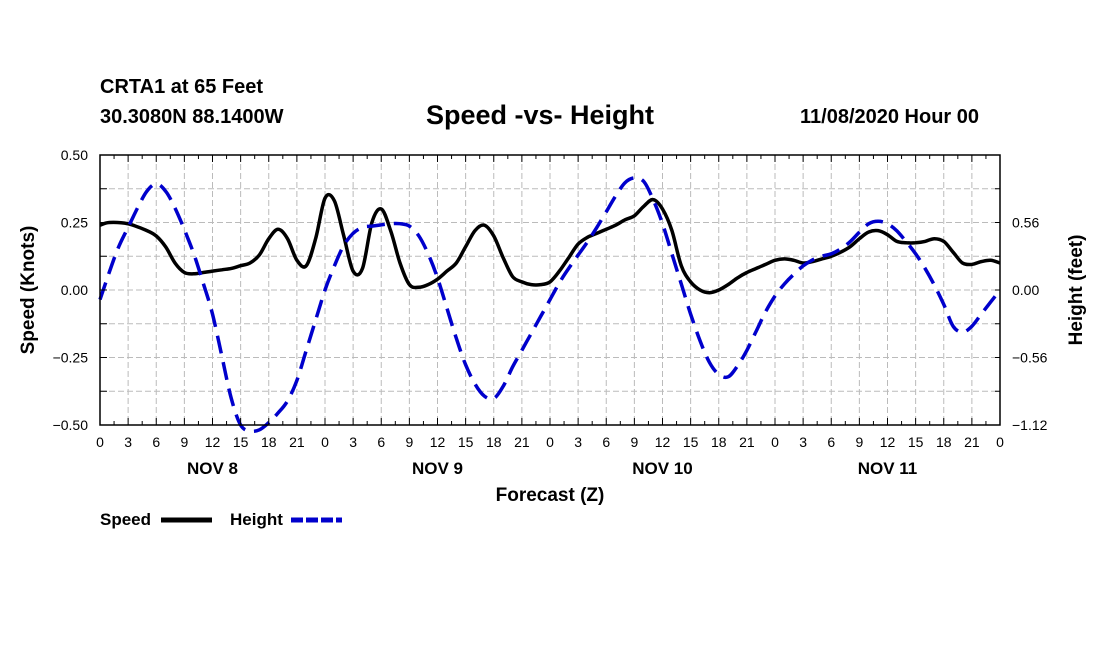 The width and height of the screenshot is (1100, 650). What do you see at coordinates (1025, 223) in the screenshot?
I see `y2-tick-label: 0.56` at bounding box center [1025, 223].